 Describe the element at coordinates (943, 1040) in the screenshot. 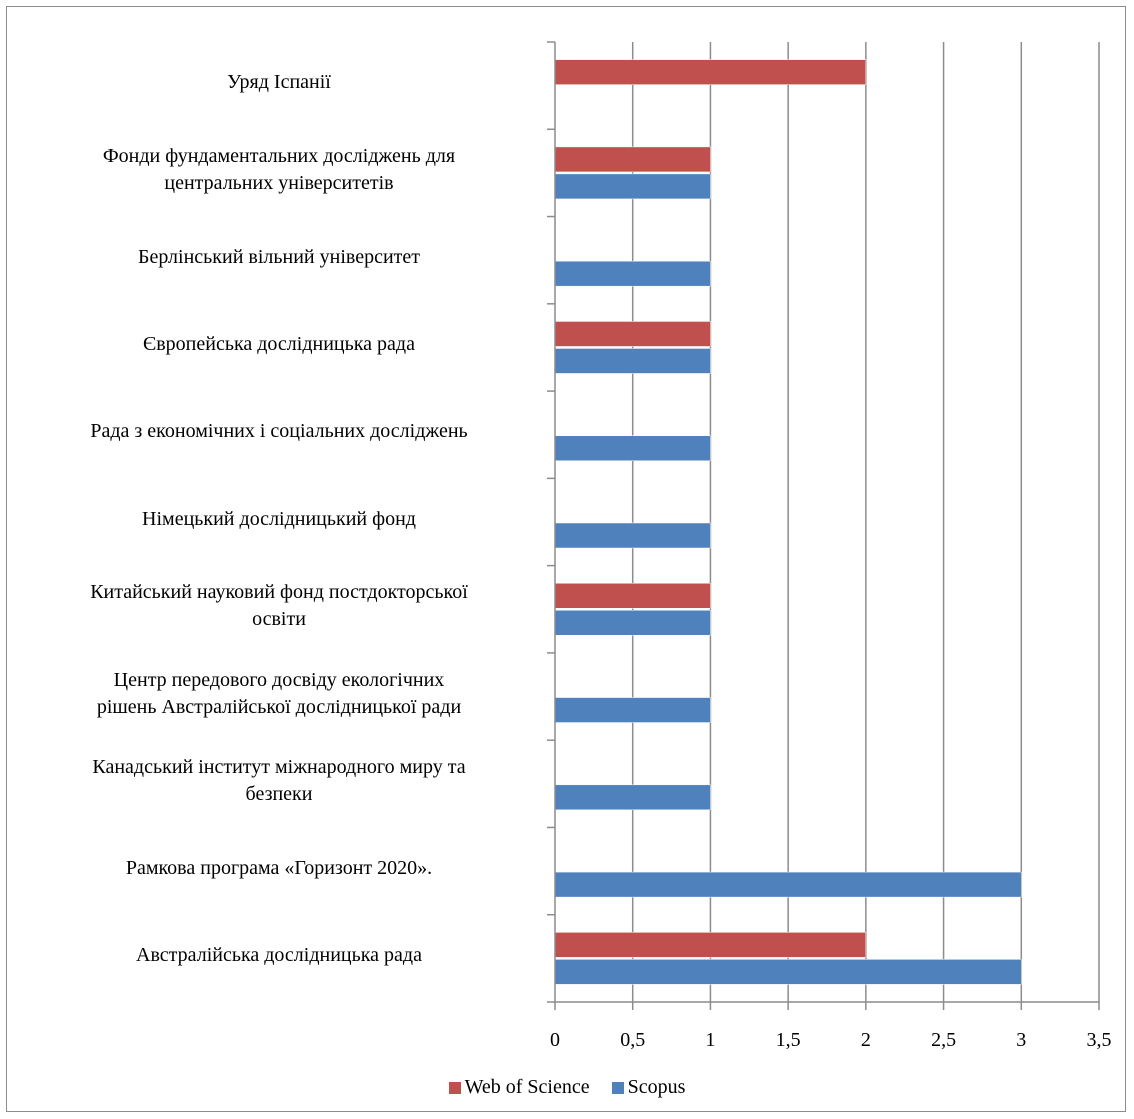

I see `x-tick-label: 2,5` at that location.